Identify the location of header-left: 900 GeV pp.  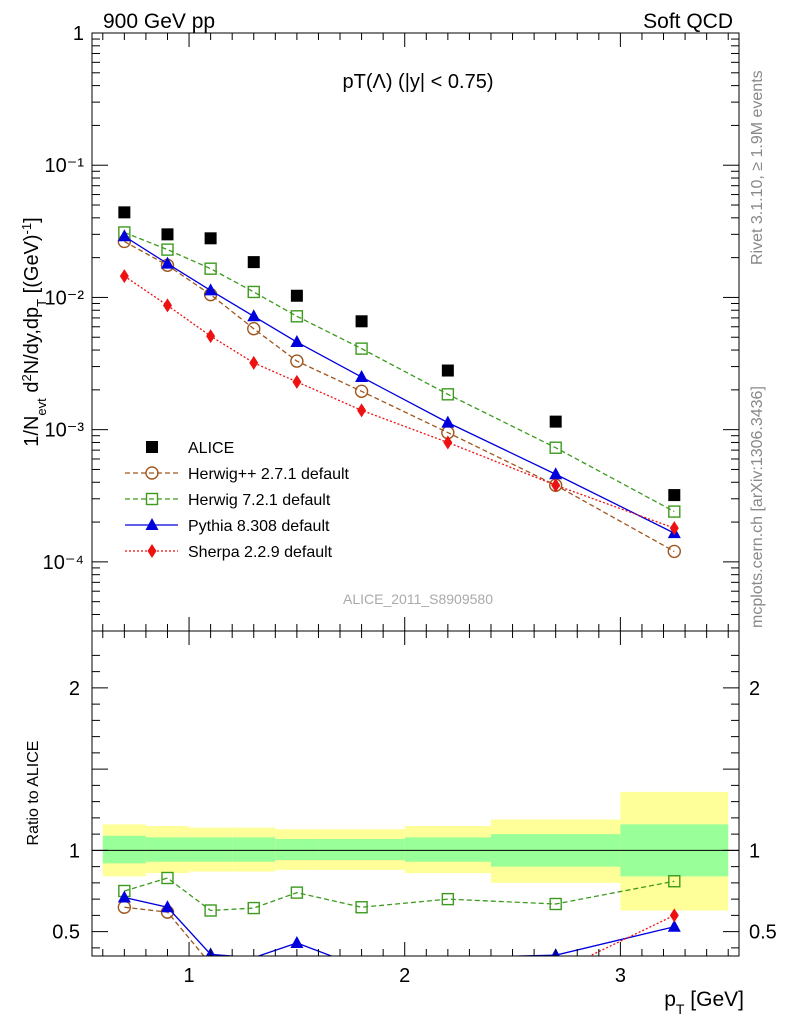
(159, 21).